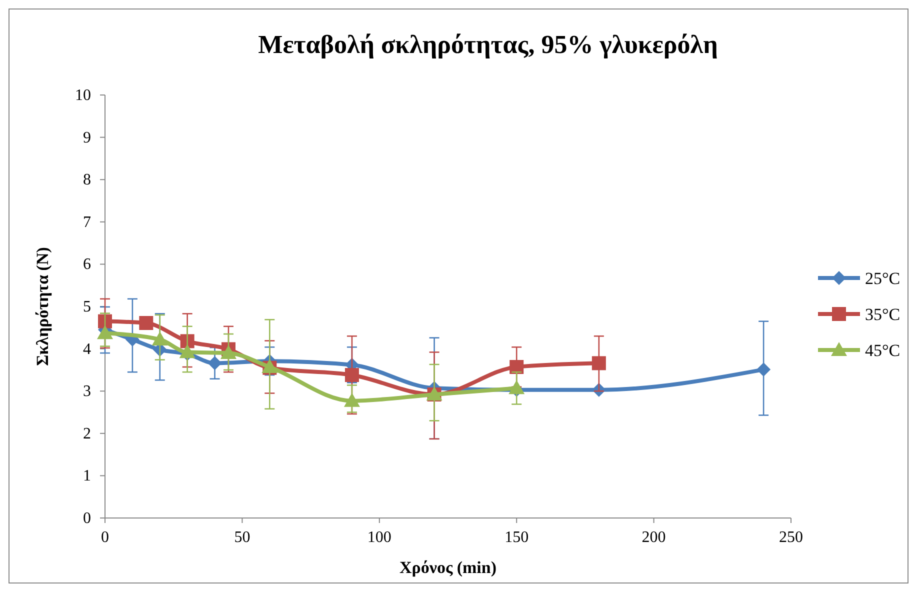  I want to click on y-tick-label: 6, so click(87, 265).